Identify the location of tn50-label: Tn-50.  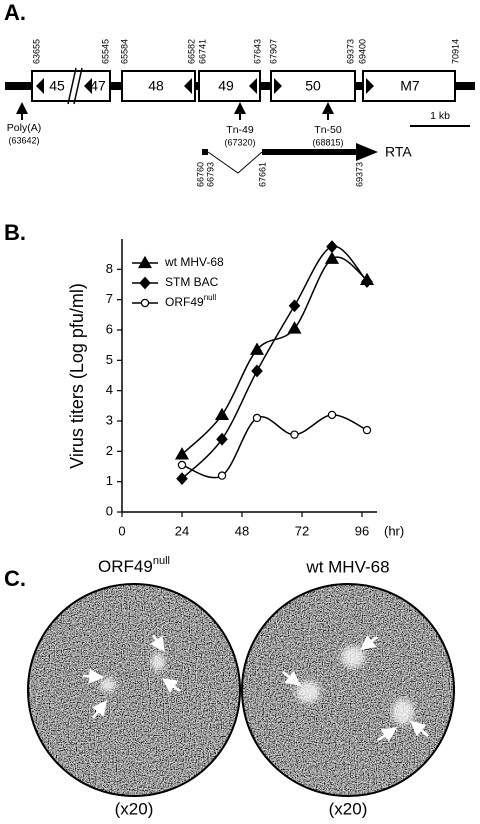
(328, 130).